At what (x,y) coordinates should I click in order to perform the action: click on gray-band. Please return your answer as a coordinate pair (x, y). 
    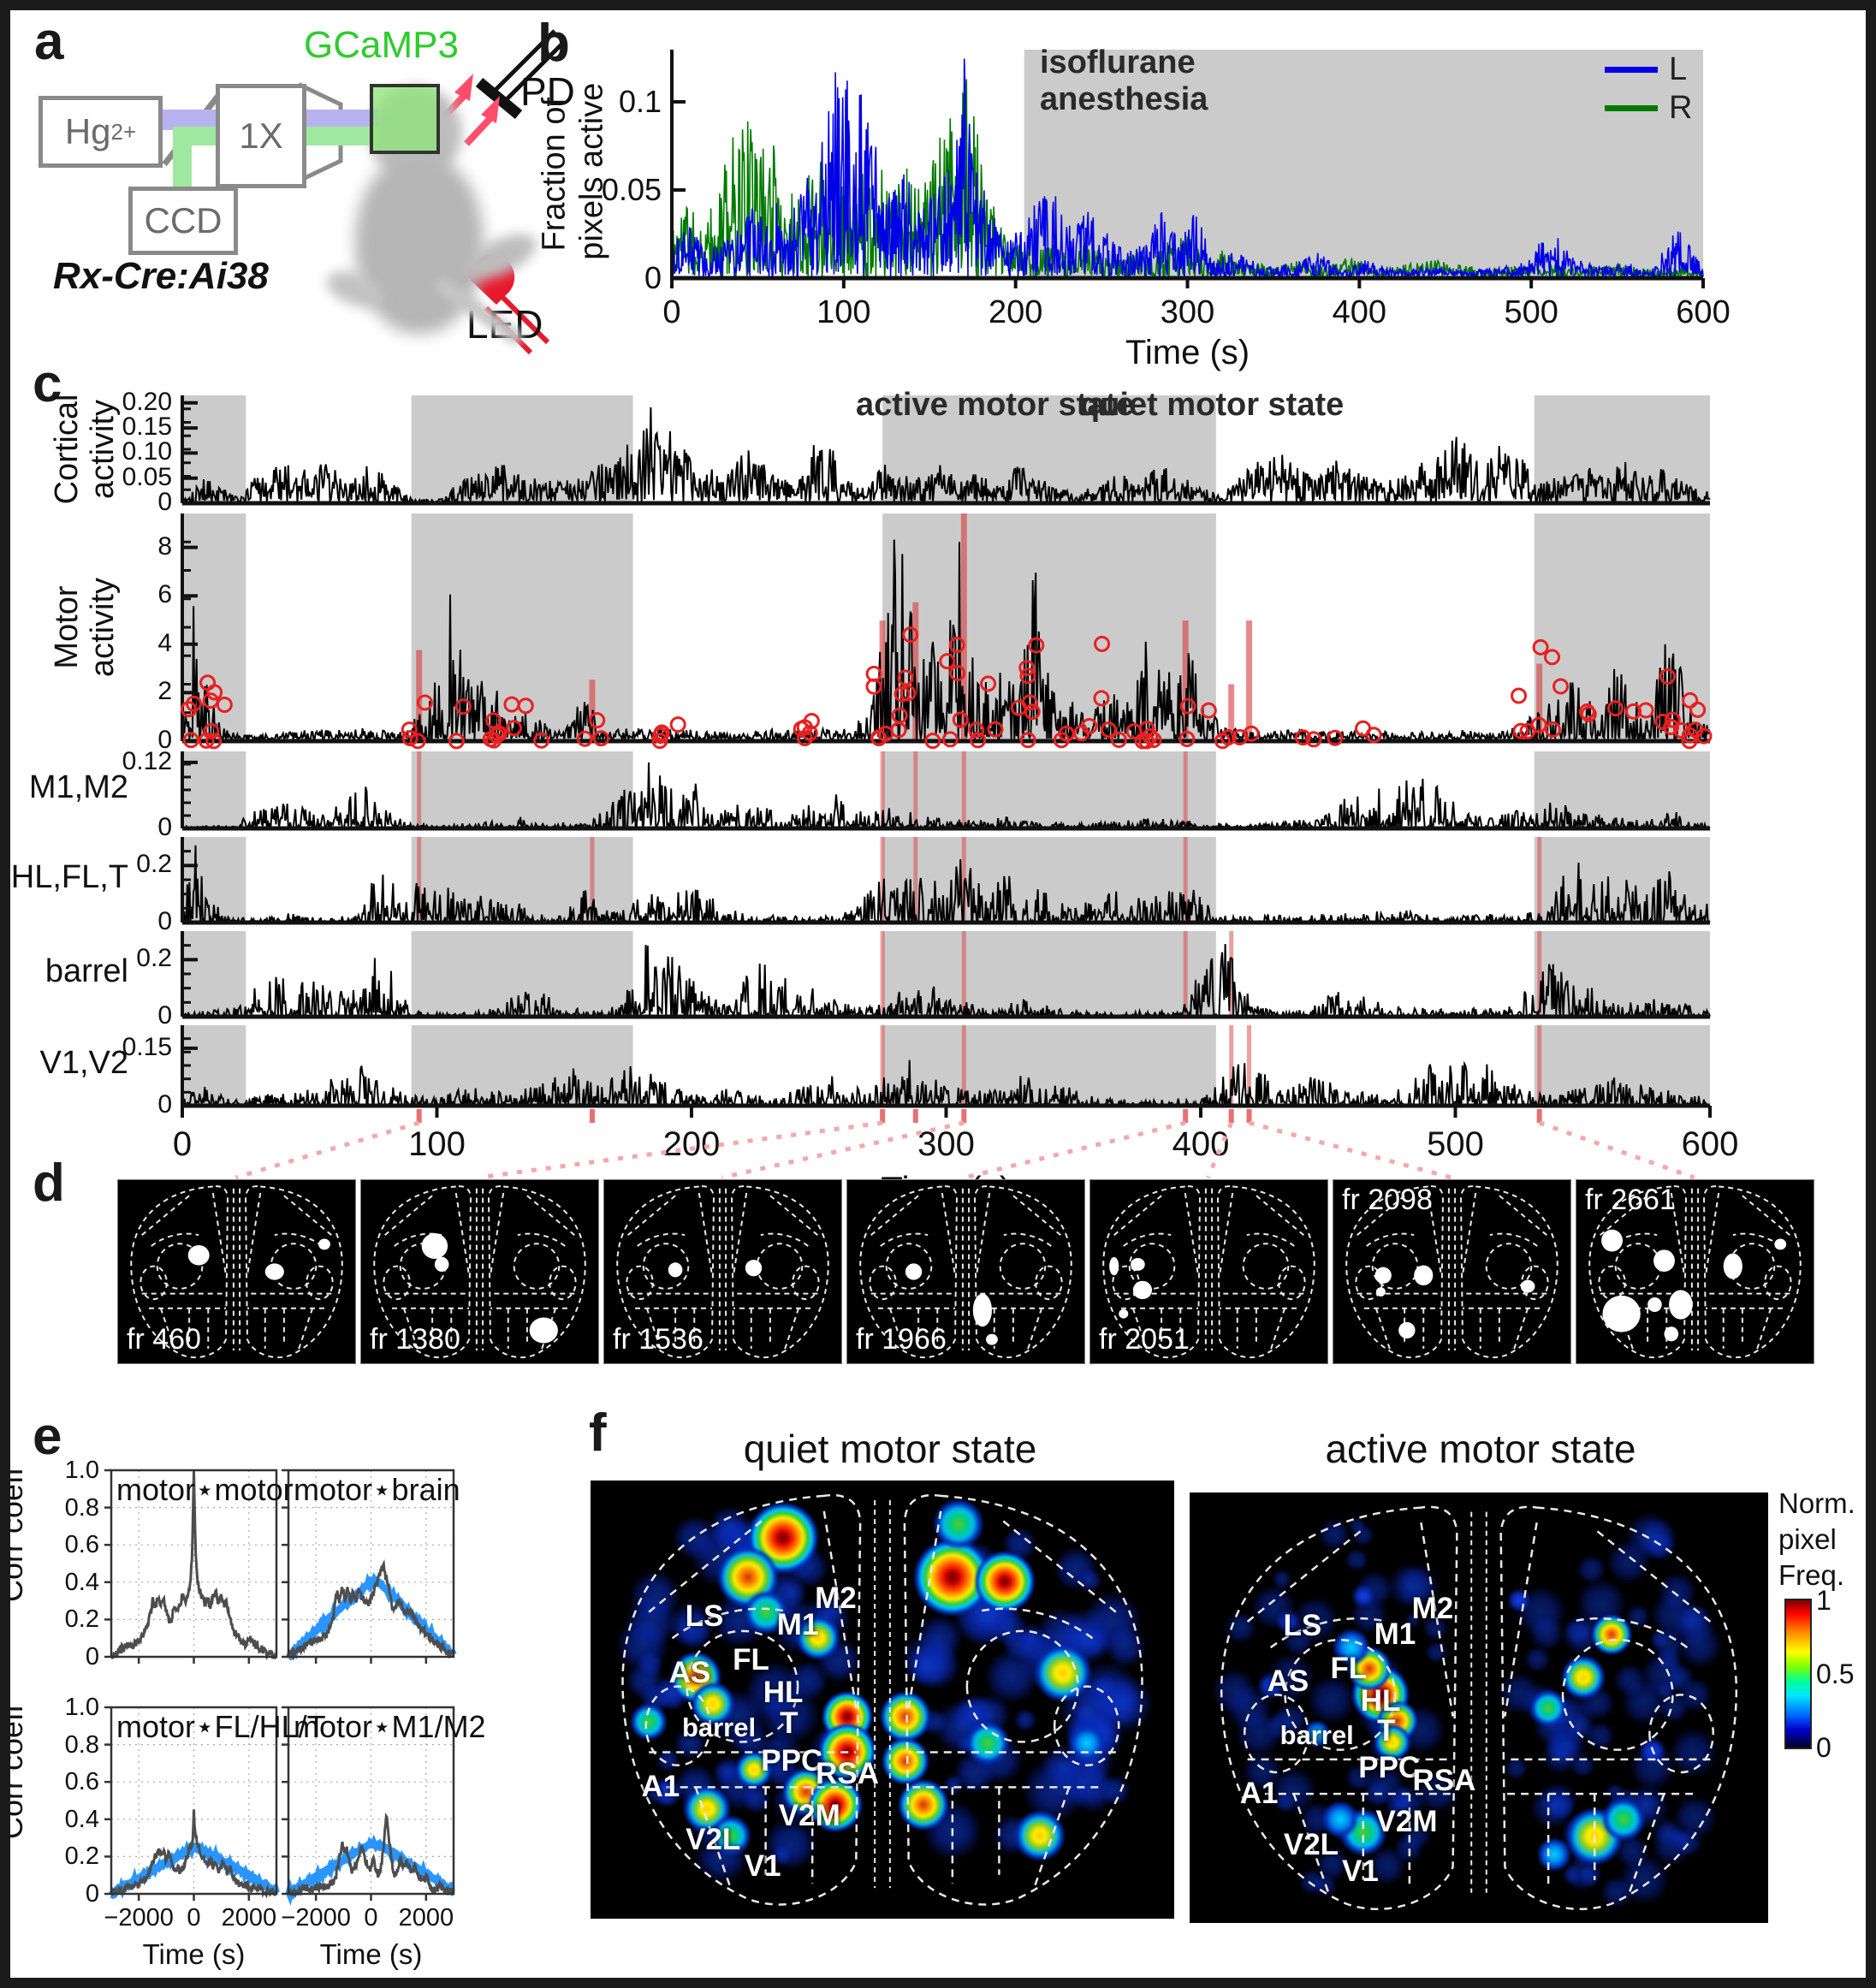
    Looking at the image, I should click on (214, 974).